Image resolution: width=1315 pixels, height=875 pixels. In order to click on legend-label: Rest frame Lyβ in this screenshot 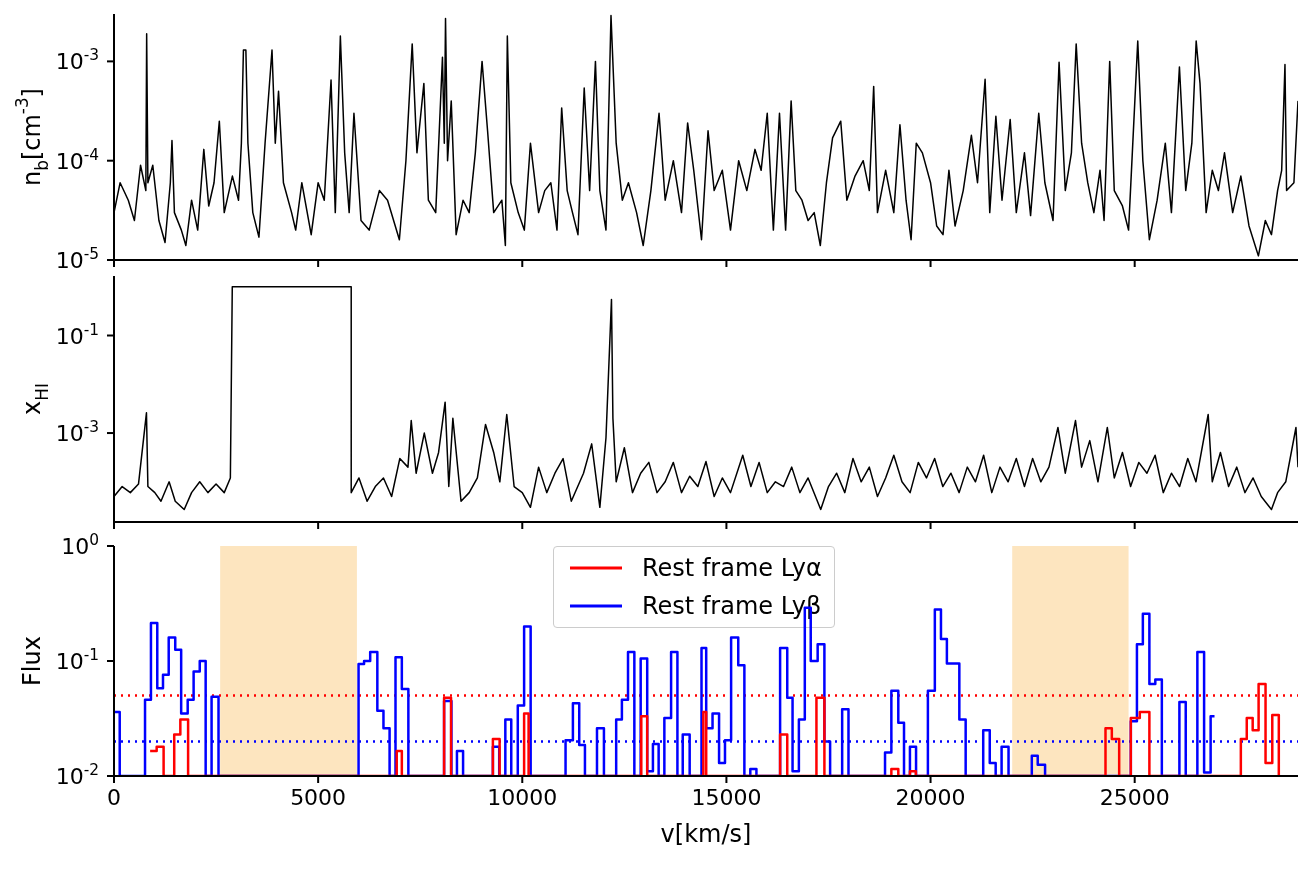, I will do `click(732, 606)`.